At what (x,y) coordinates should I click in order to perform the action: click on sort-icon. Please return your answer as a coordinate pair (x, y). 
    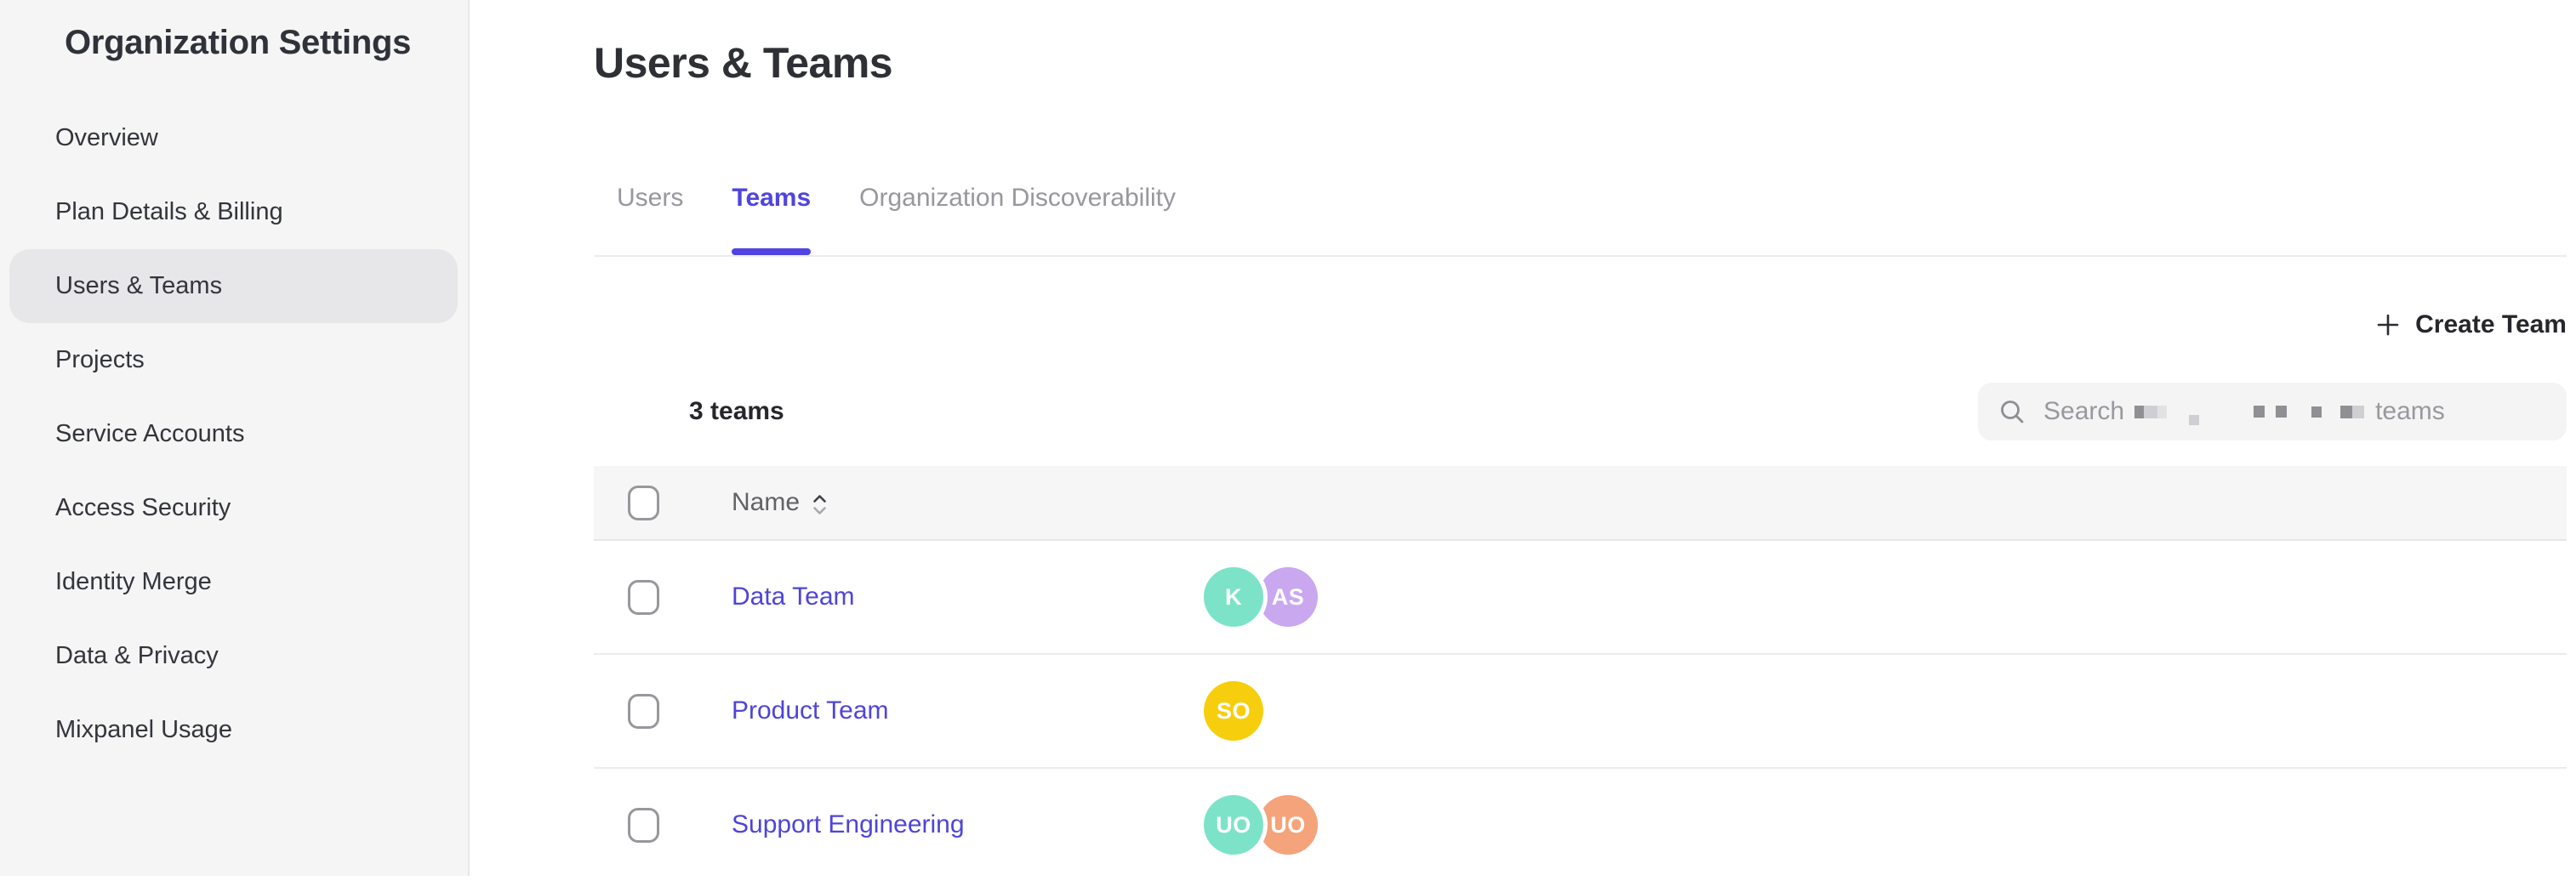
    Looking at the image, I should click on (820, 505).